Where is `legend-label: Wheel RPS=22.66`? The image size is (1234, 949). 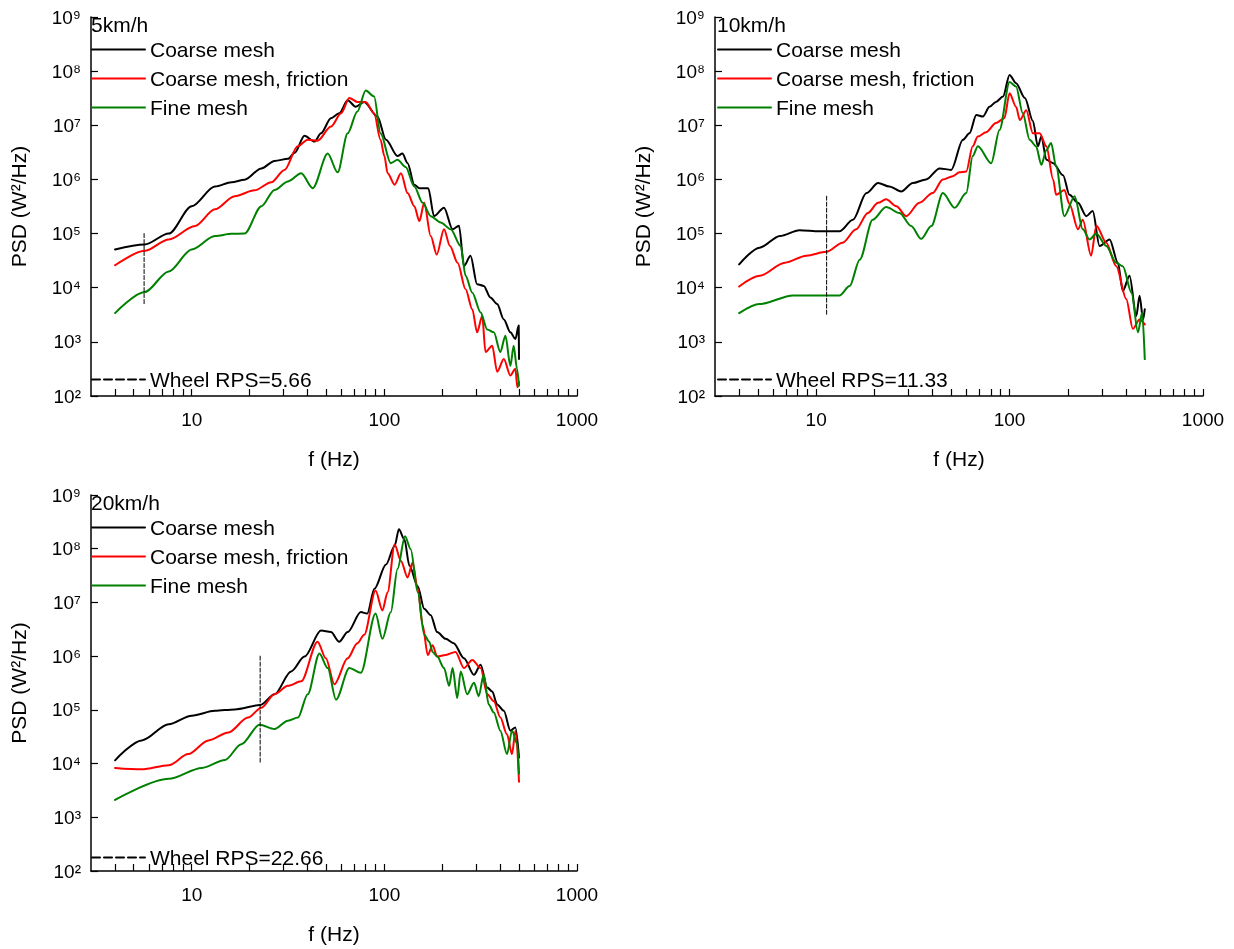
legend-label: Wheel RPS=22.66 is located at coordinates (237, 857).